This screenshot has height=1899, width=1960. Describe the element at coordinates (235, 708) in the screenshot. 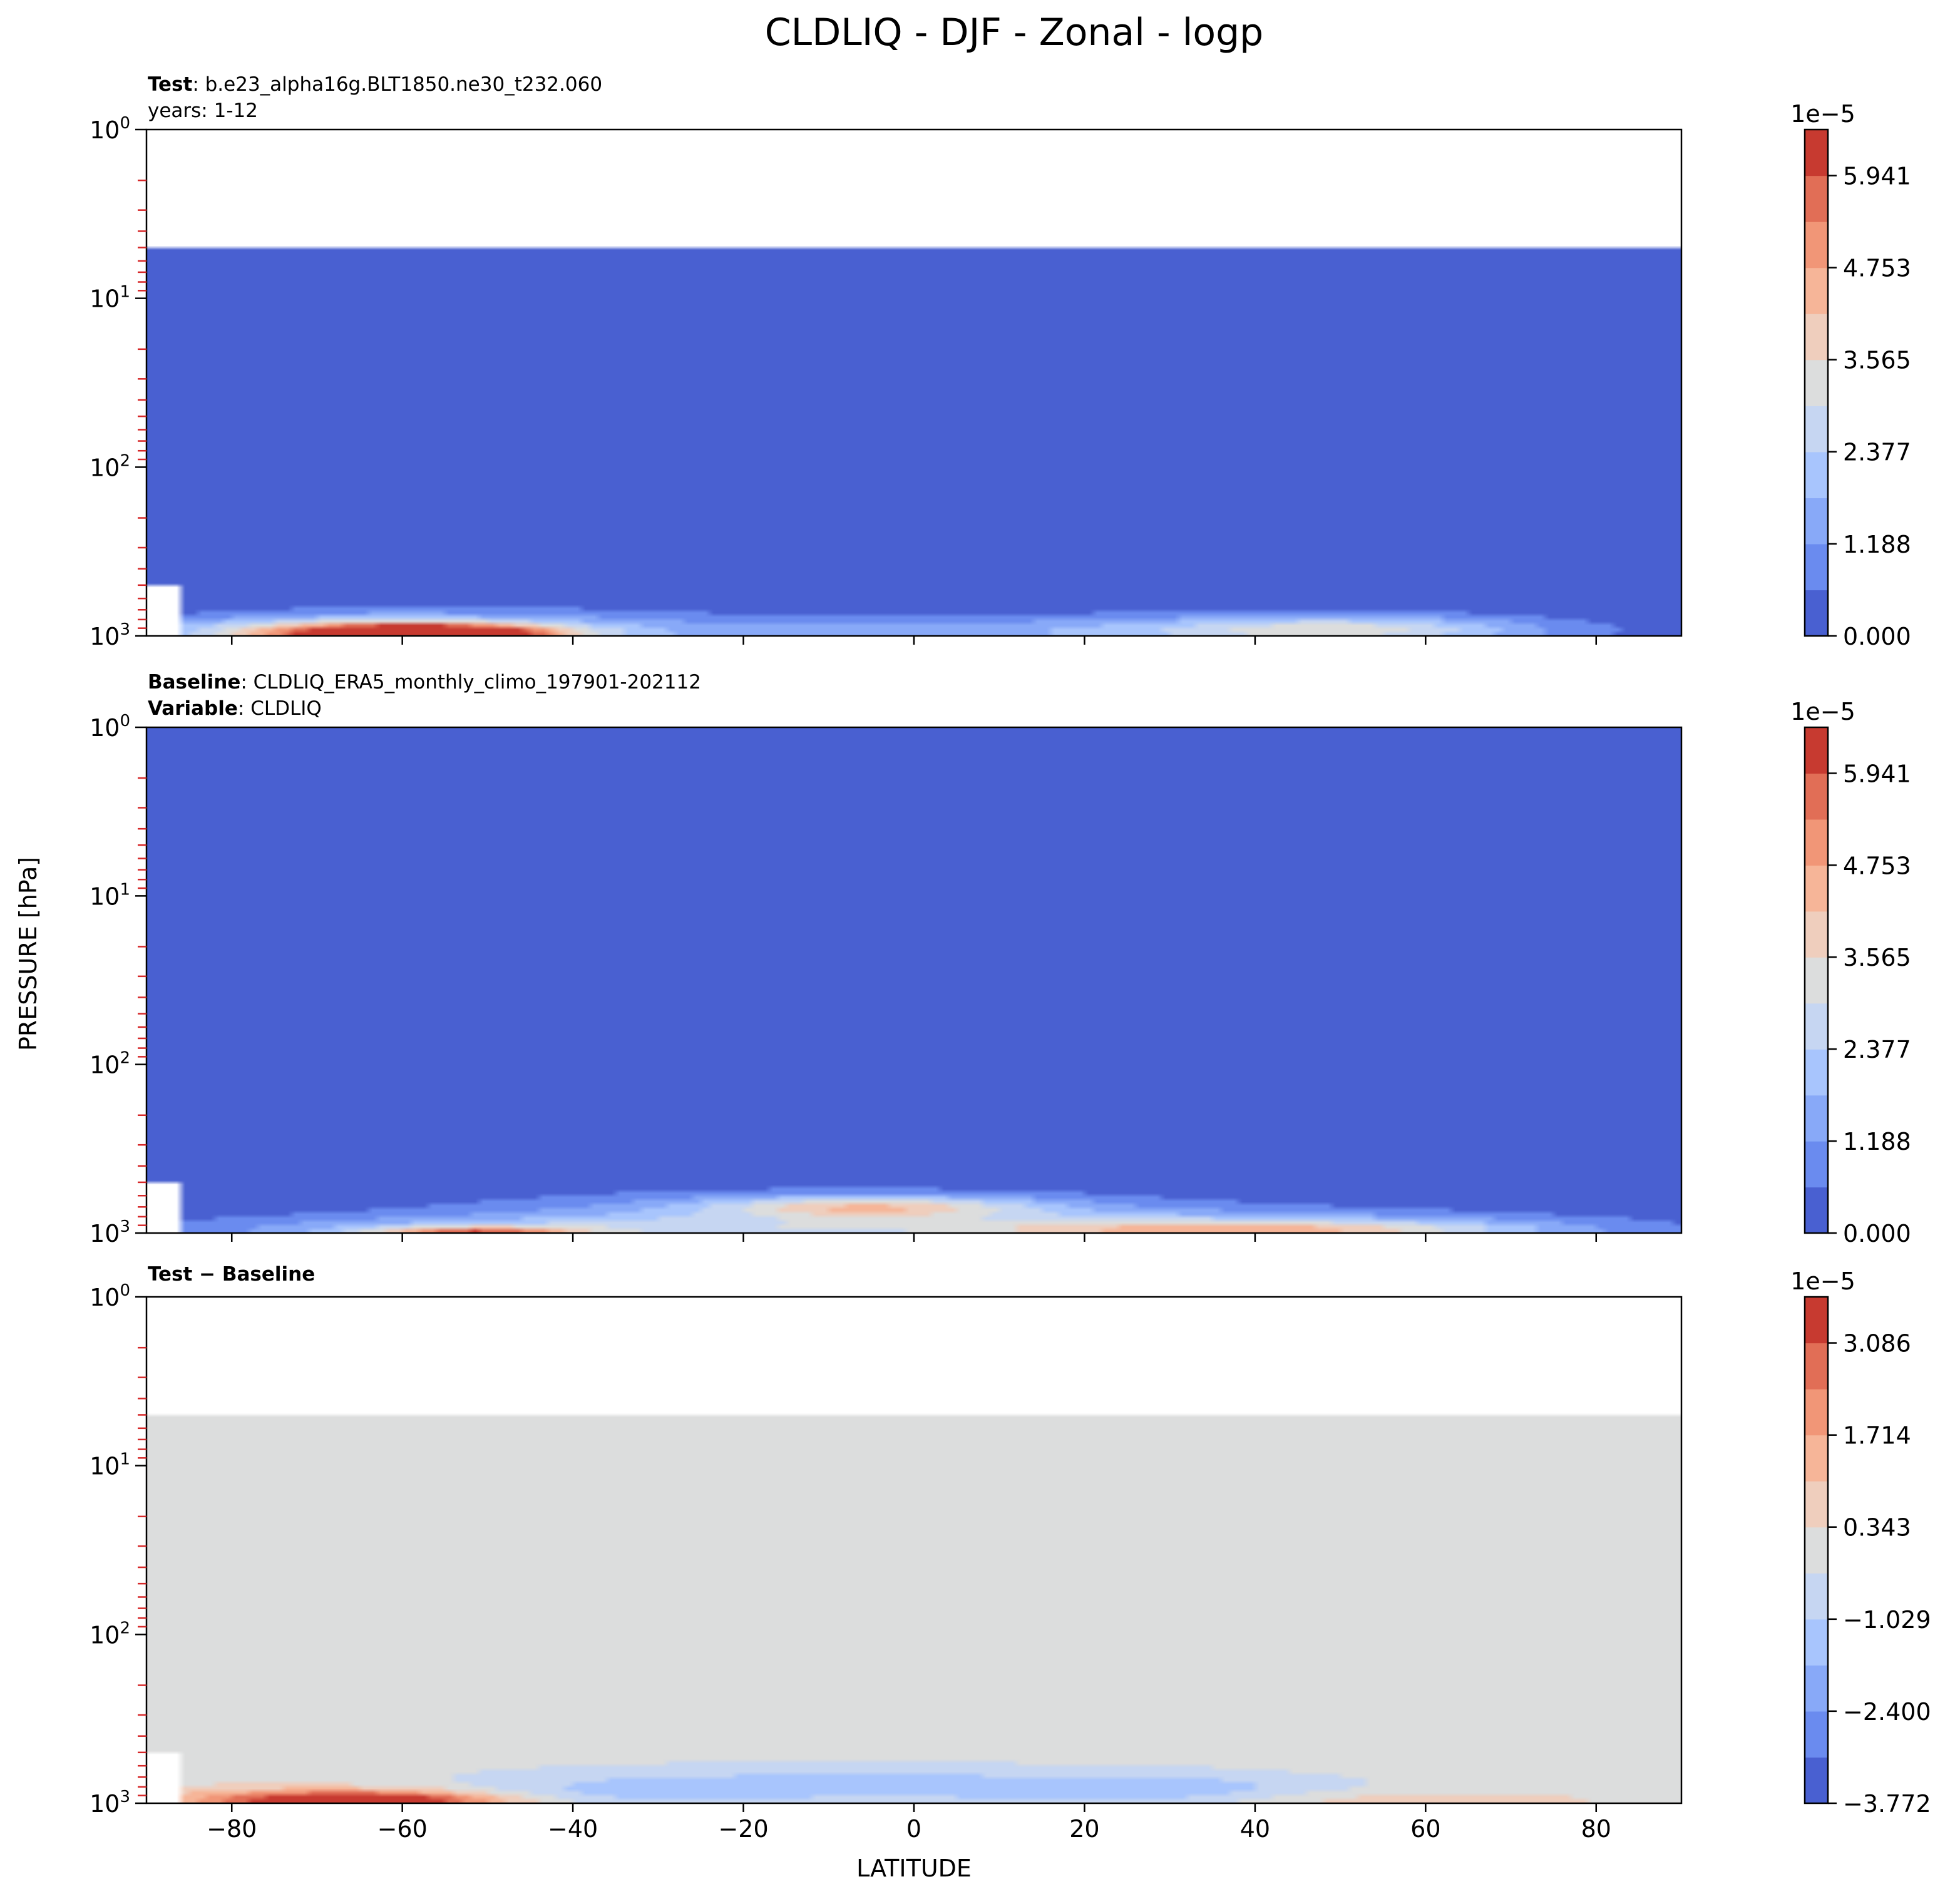

I see `panel-header-line: Variable: CLDLIQ` at that location.